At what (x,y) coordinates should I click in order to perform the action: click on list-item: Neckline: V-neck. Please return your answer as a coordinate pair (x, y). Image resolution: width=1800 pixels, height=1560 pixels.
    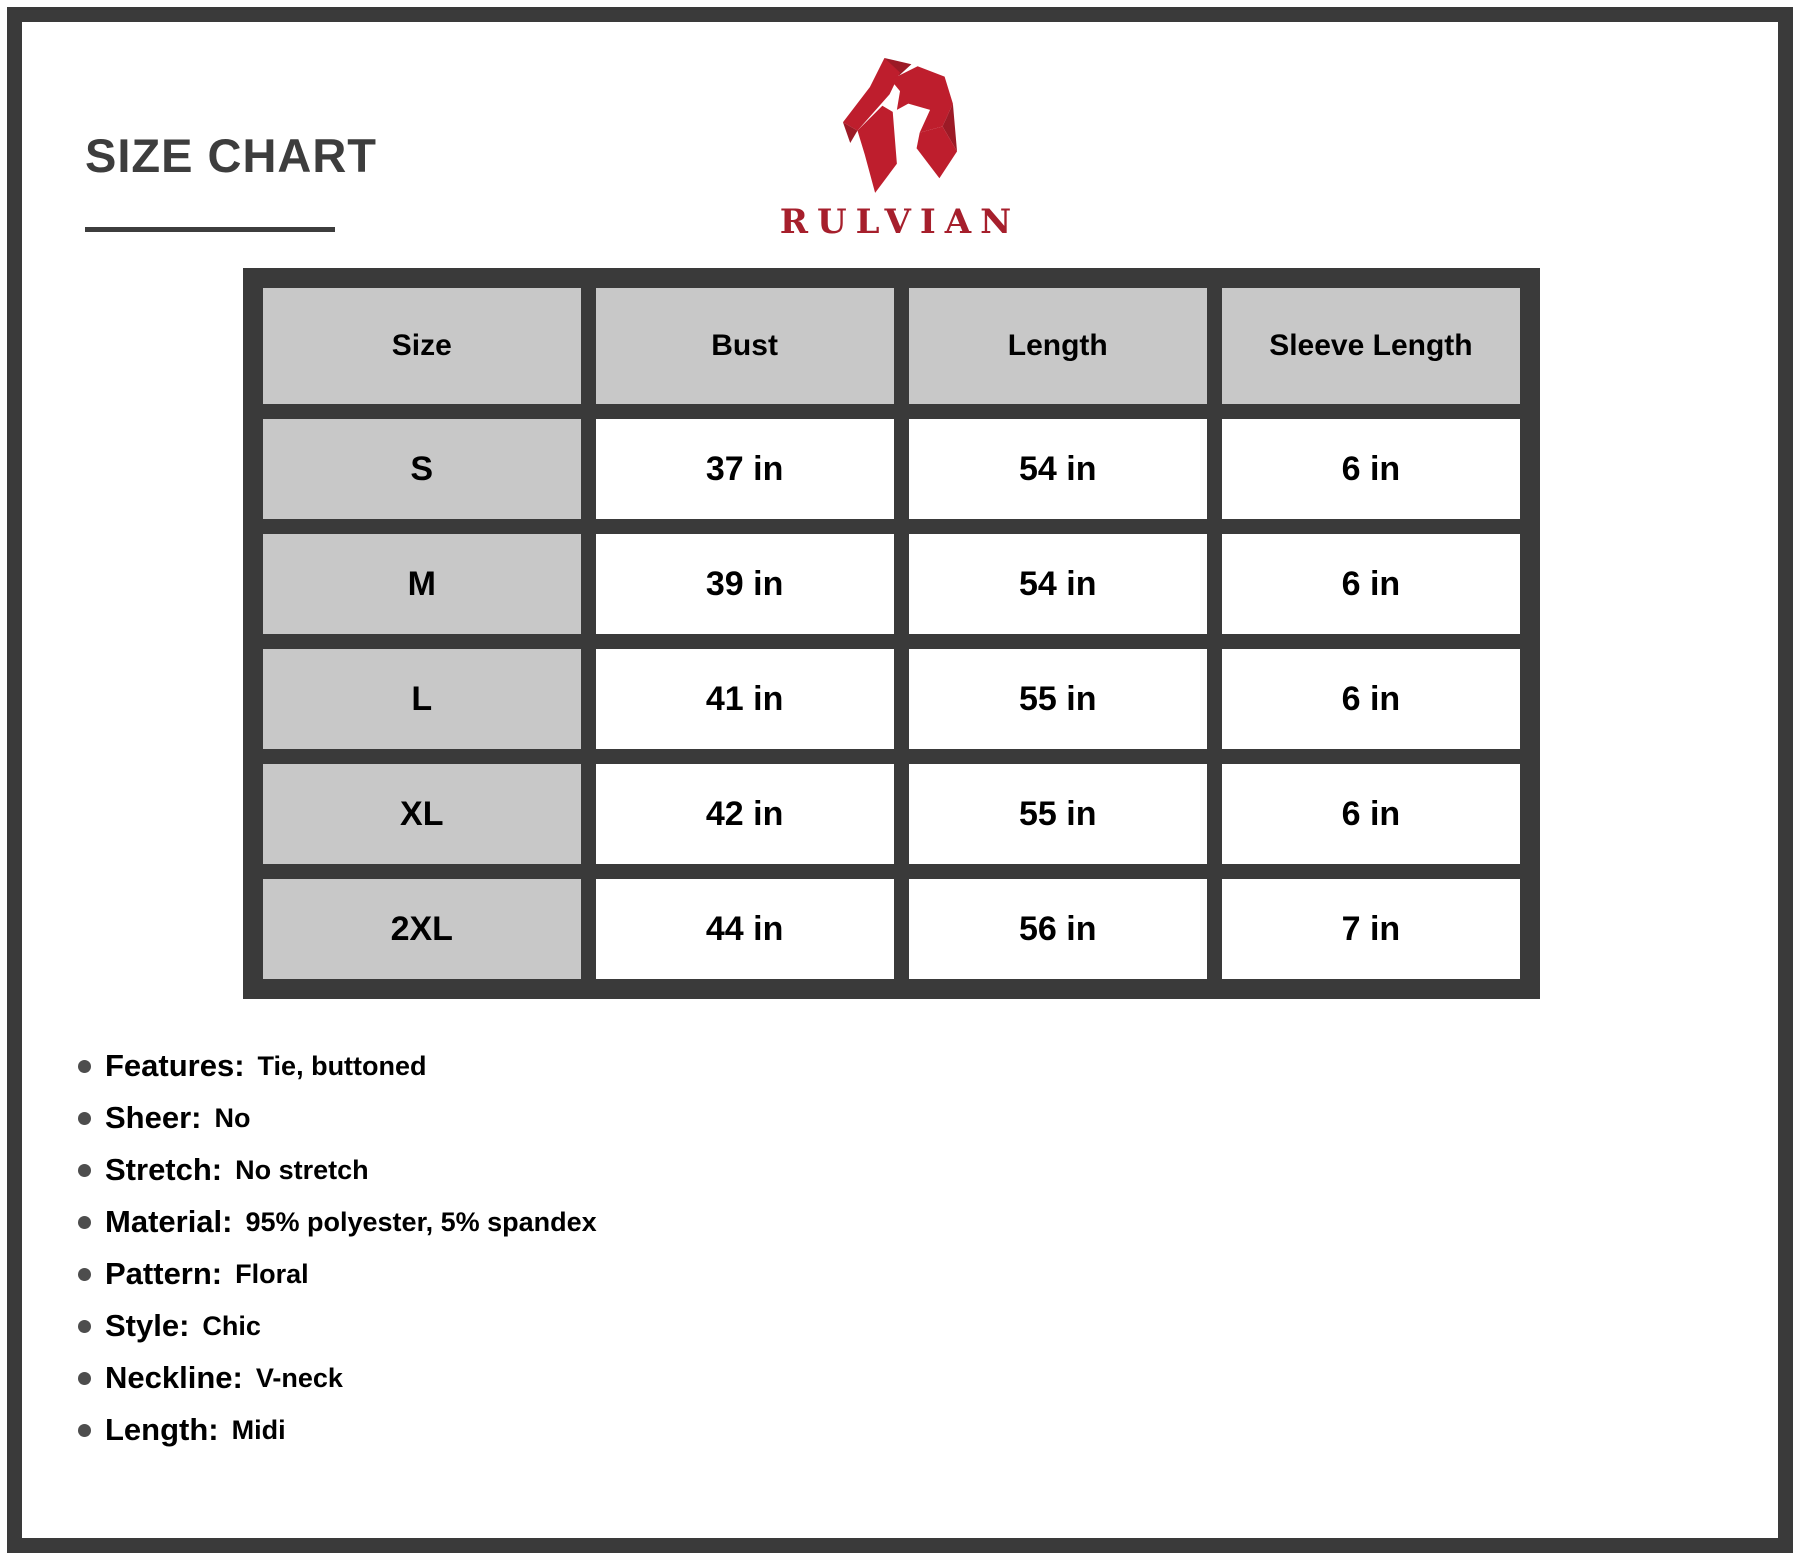
    Looking at the image, I should click on (337, 1378).